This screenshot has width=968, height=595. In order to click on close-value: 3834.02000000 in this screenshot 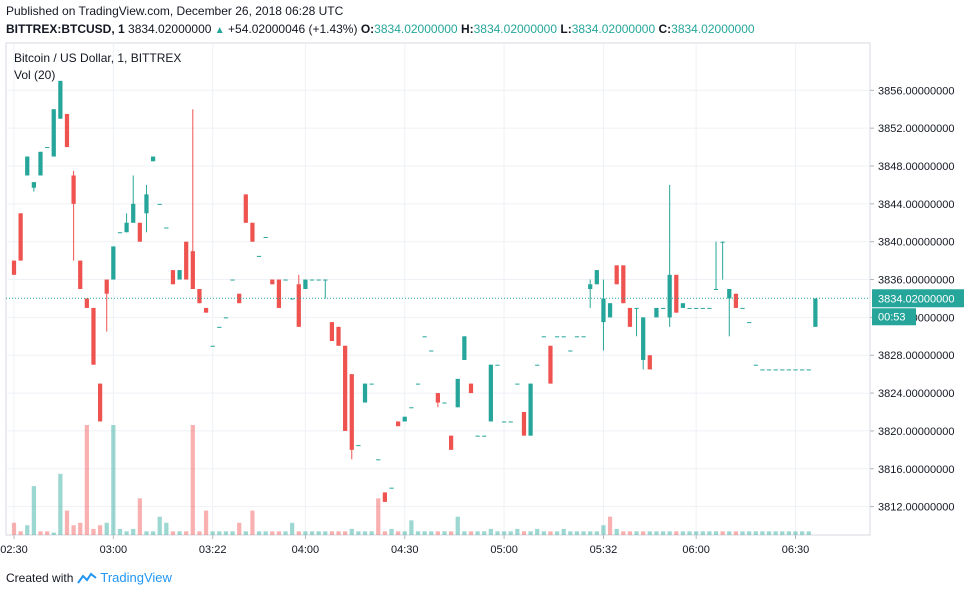, I will do `click(713, 29)`.